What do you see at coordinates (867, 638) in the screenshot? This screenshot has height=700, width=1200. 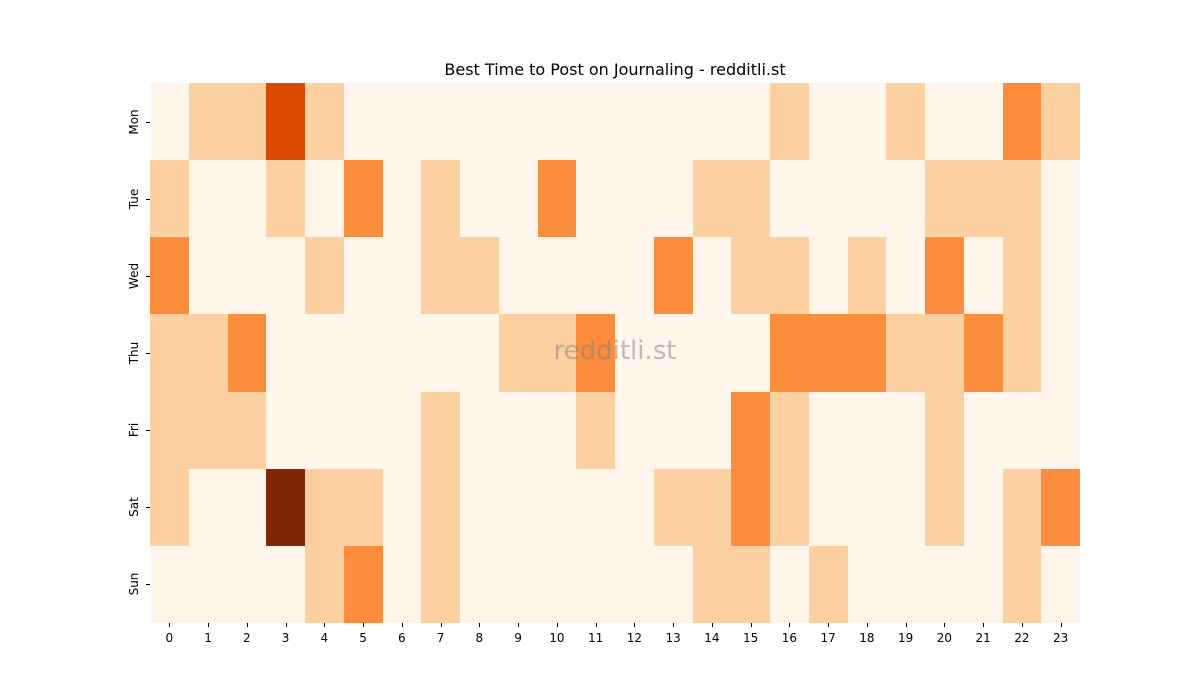 I see `x-tick-label: 18` at bounding box center [867, 638].